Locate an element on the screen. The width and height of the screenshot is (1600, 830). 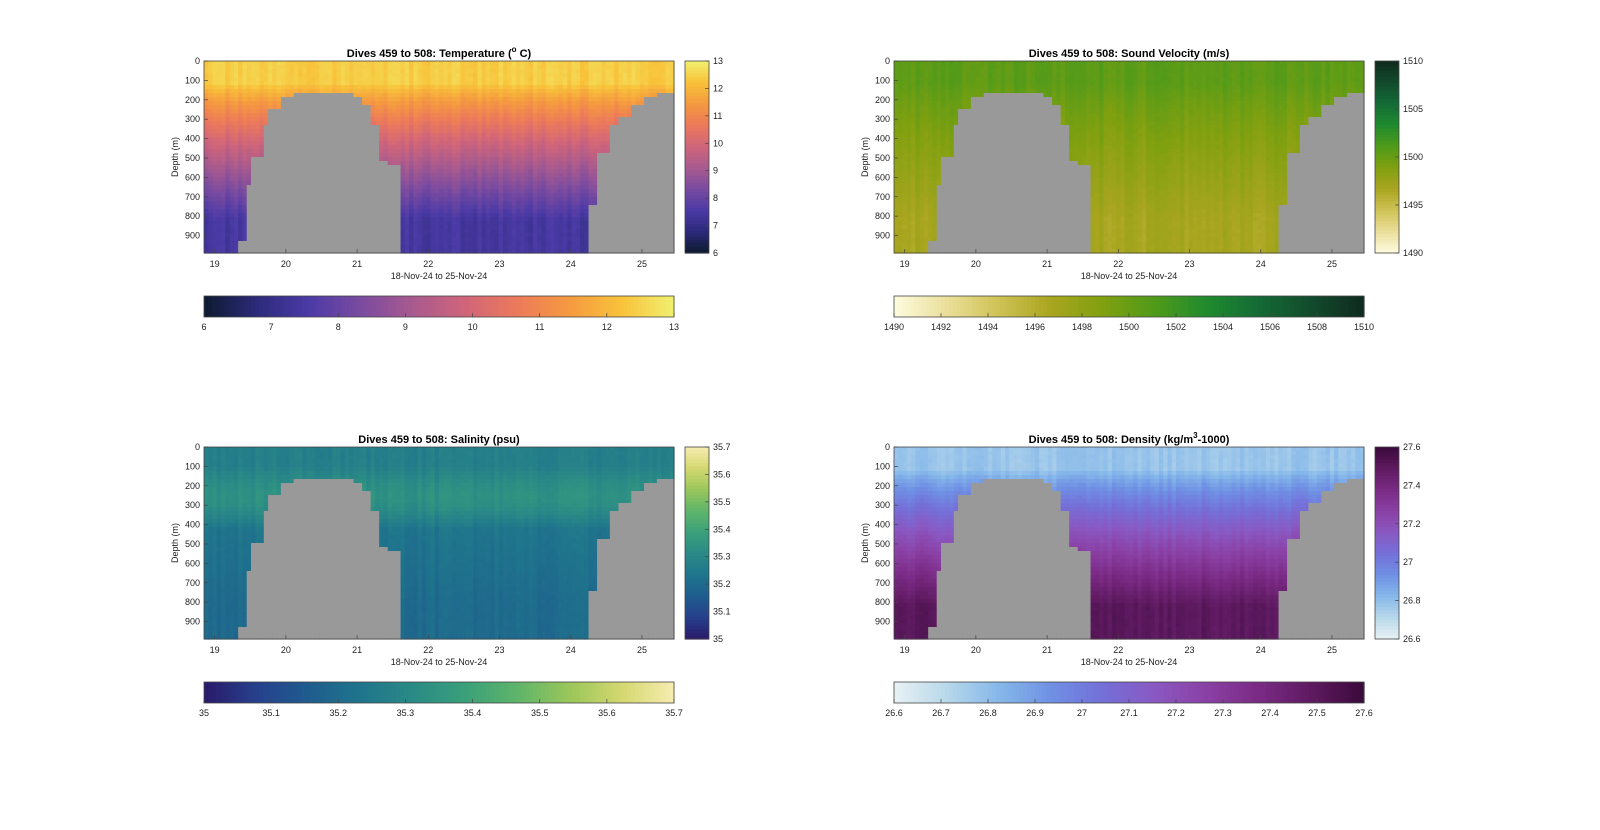
colorbar-bottom-tick-label: 1490 is located at coordinates (894, 327).